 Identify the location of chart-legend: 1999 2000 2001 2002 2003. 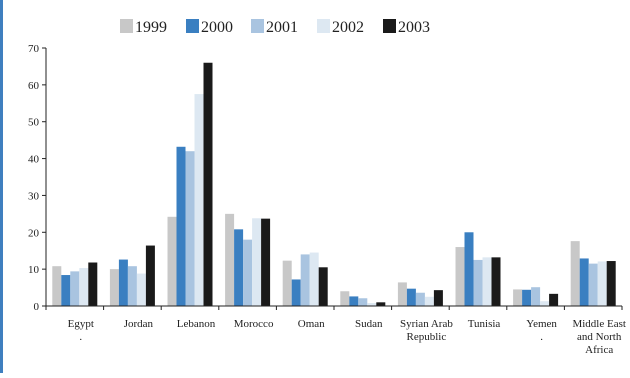
(275, 27).